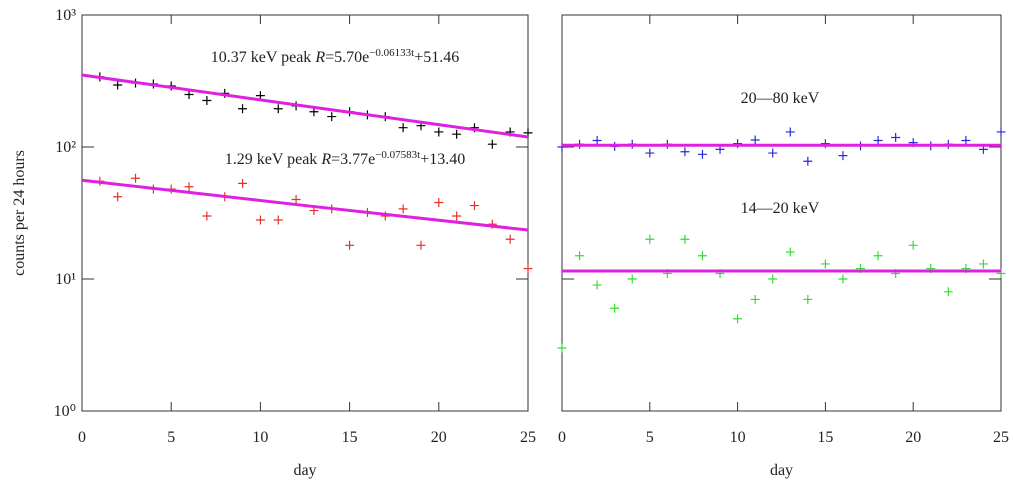 Image resolution: width=1013 pixels, height=490 pixels. What do you see at coordinates (442, 159) in the screenshot?
I see `annotation-part: +13.40` at bounding box center [442, 159].